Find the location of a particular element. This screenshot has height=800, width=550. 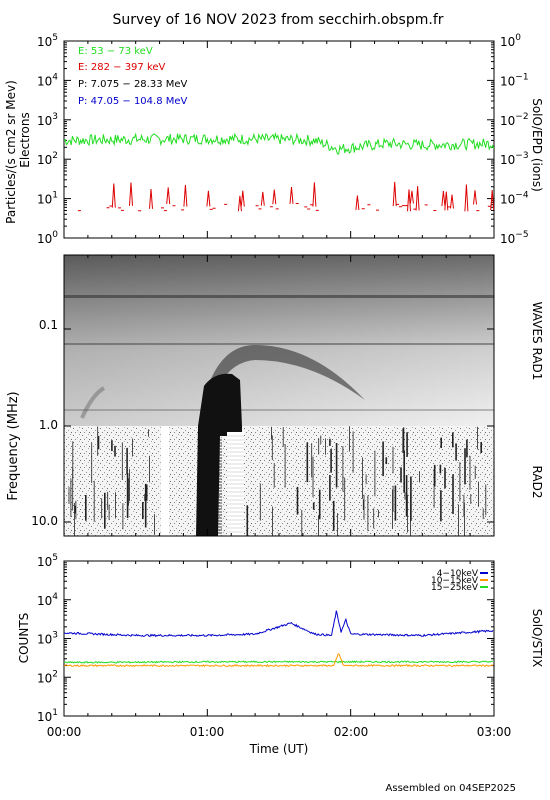

ytick-label: 10⁻³ is located at coordinates (514, 159).